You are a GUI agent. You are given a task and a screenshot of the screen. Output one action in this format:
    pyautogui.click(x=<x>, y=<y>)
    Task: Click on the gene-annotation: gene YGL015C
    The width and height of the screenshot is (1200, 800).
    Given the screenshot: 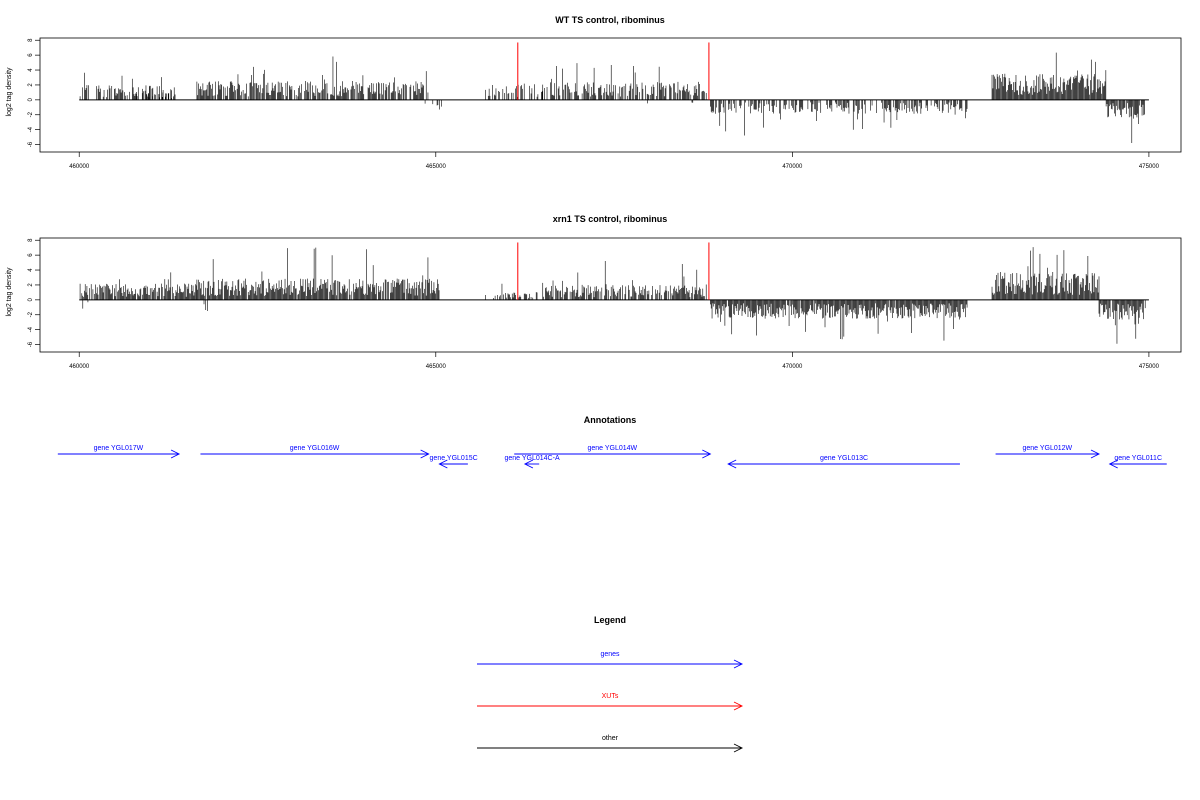 What is the action you would take?
    pyautogui.click(x=454, y=462)
    